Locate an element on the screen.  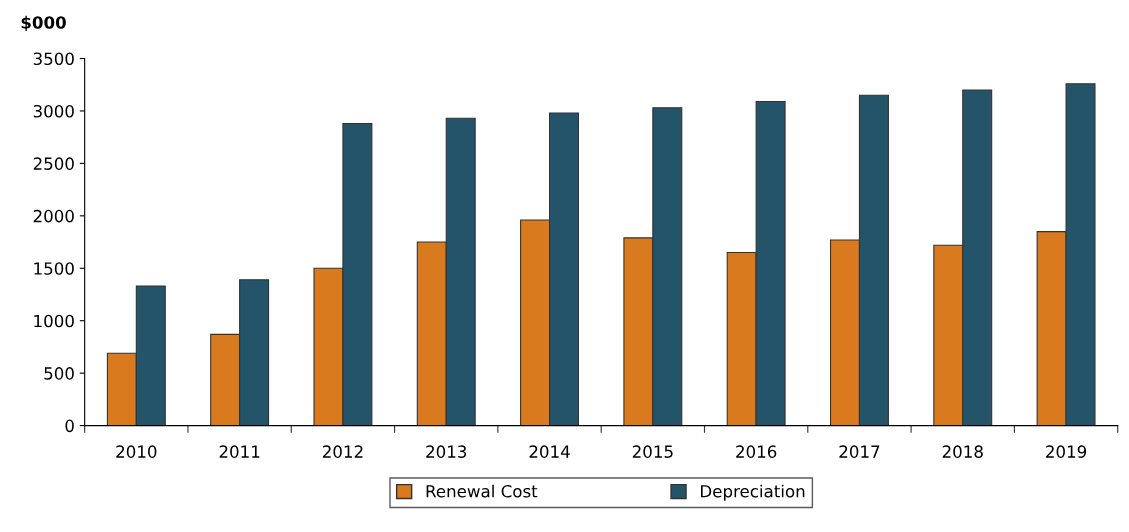
x-tick-label: 2013 is located at coordinates (446, 451).